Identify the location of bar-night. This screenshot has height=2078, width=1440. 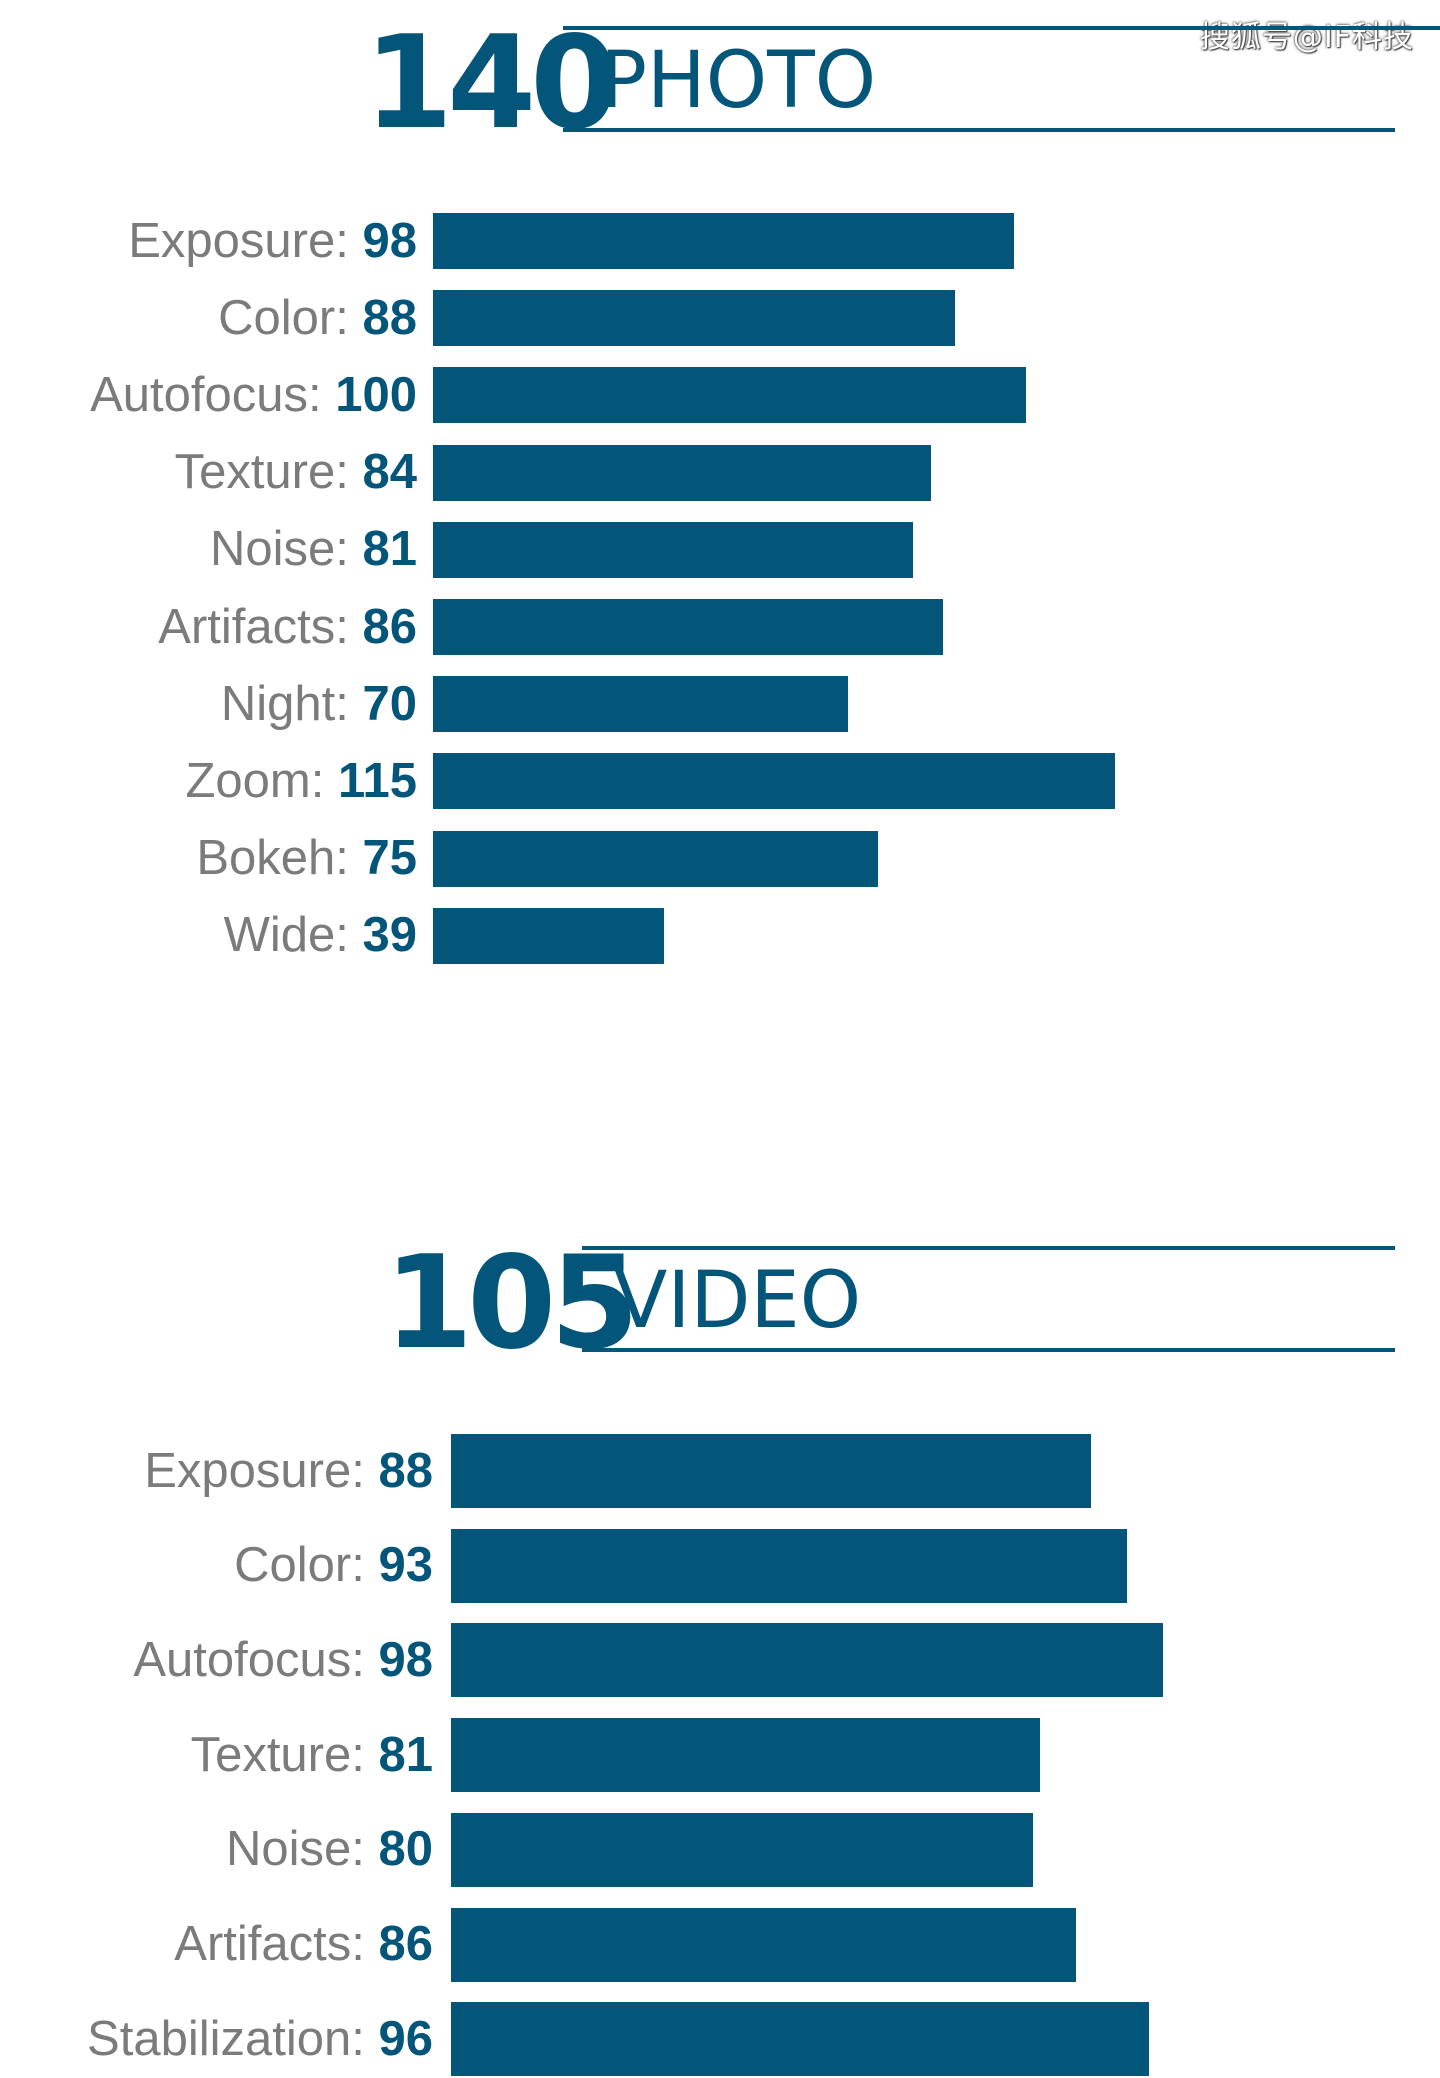
(640, 704).